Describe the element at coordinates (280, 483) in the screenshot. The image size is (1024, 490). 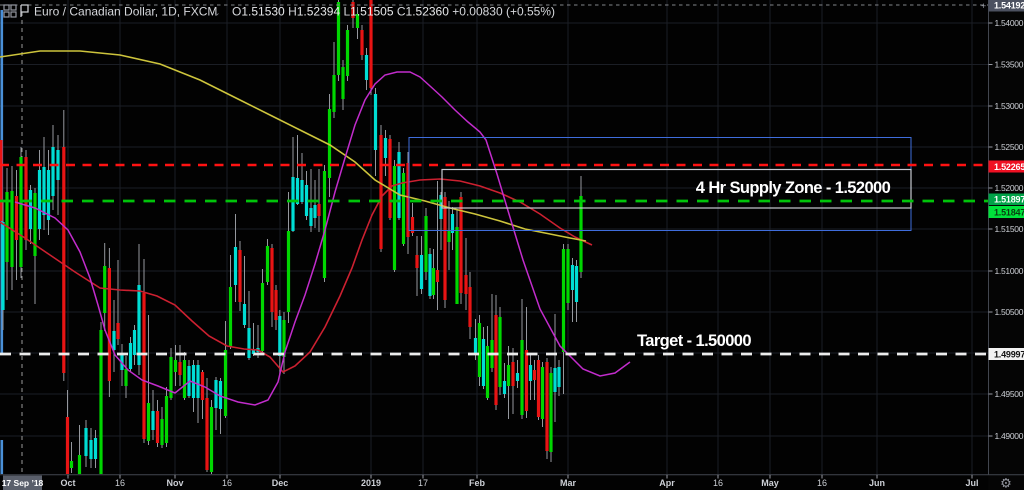
I see `svg-text: Dec` at that location.